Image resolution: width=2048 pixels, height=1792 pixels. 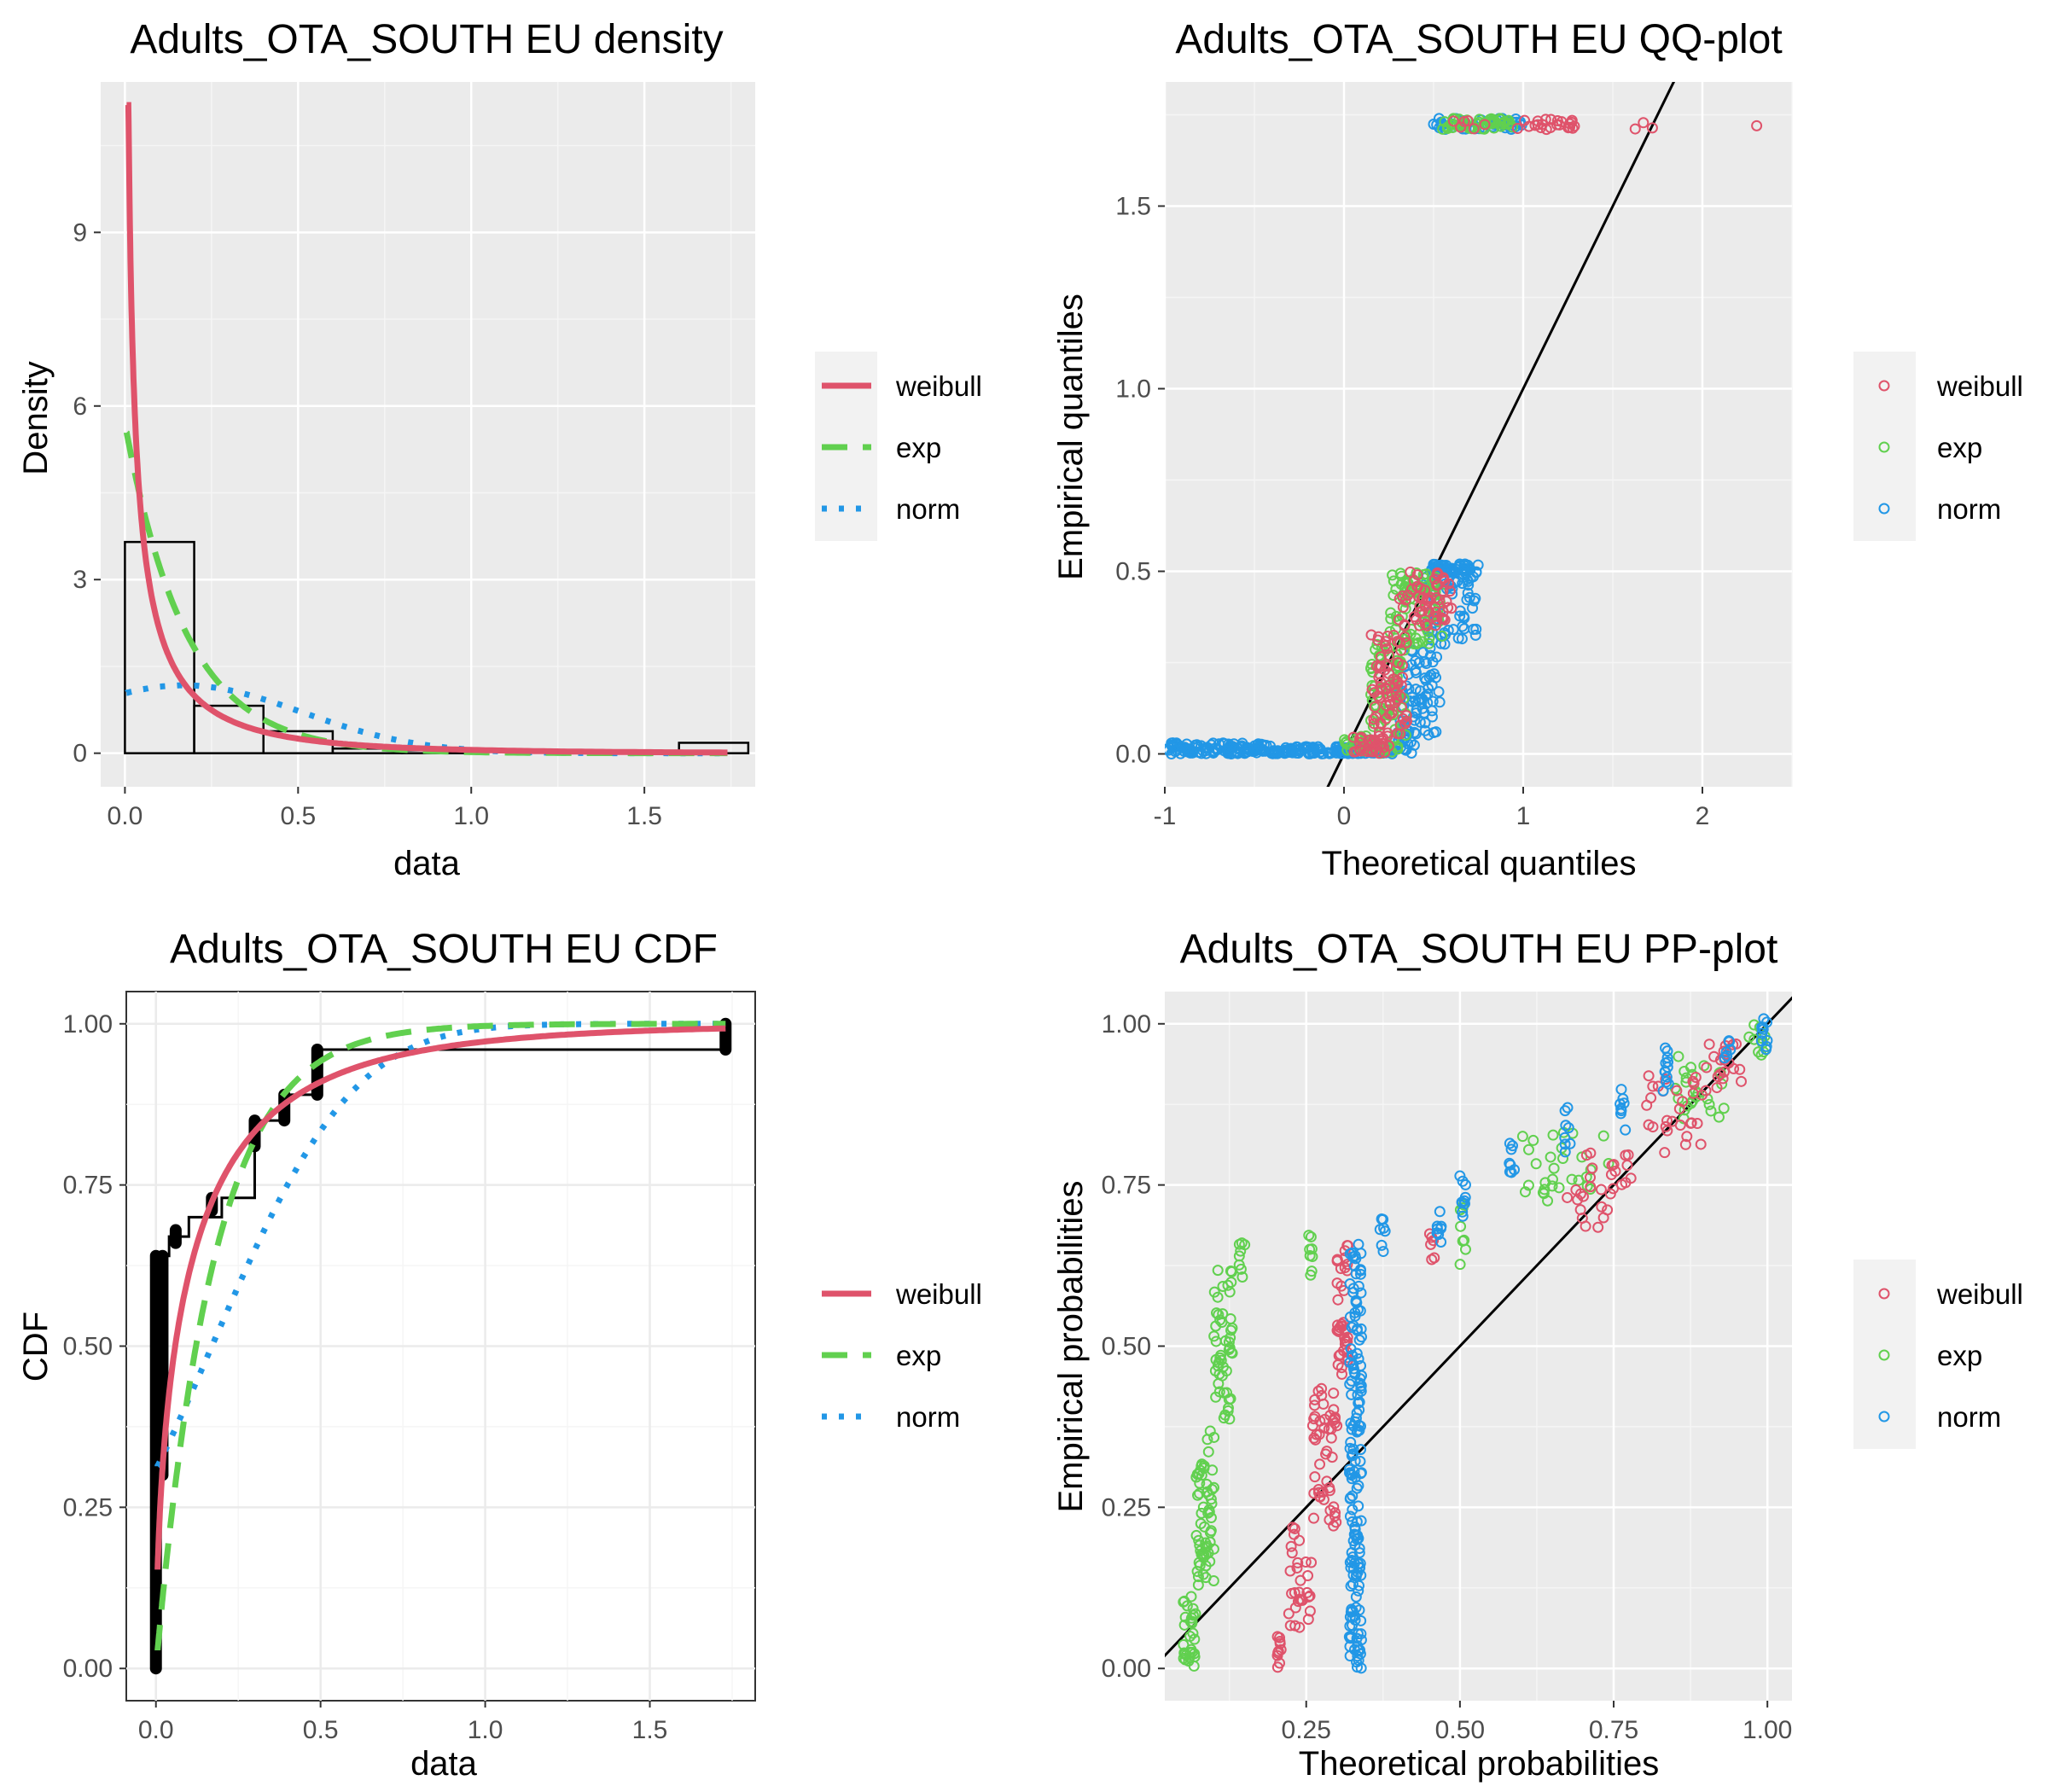 I want to click on density-line-exp, so click(x=426, y=593).